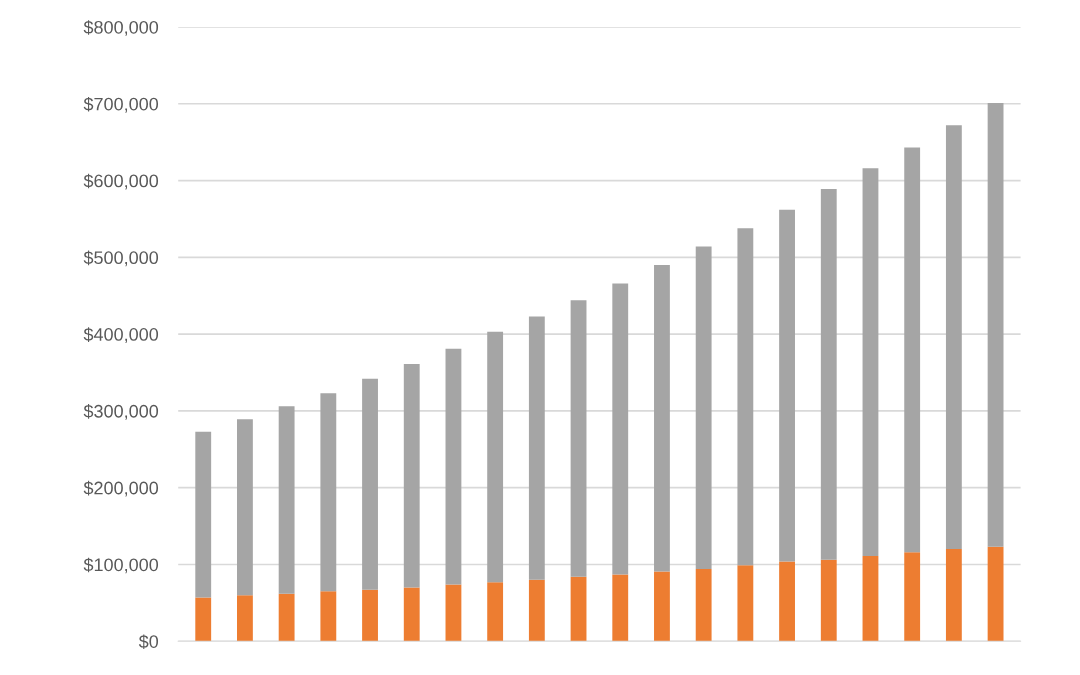 This screenshot has height=675, width=1080. Describe the element at coordinates (148, 642) in the screenshot. I see `y-tick-label: $0` at that location.